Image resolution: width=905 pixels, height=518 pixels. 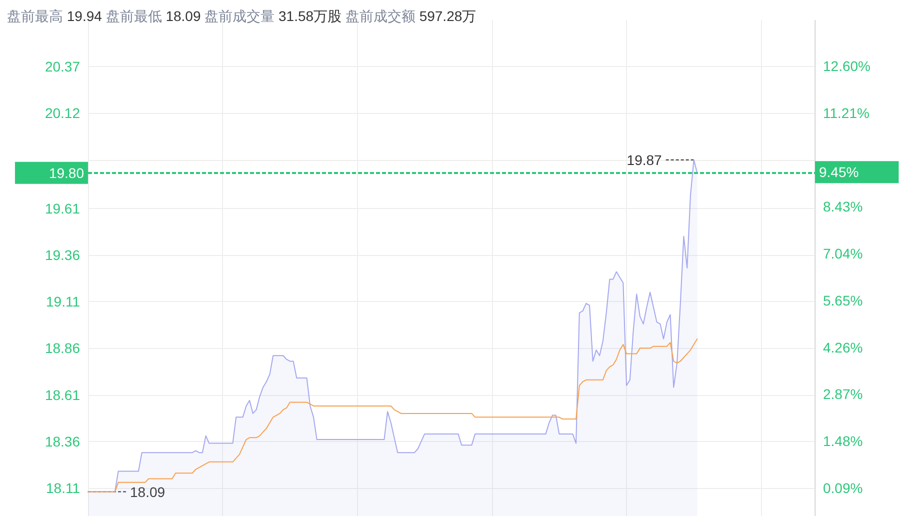 I want to click on ref-line-label: 19.80, so click(x=66, y=172).